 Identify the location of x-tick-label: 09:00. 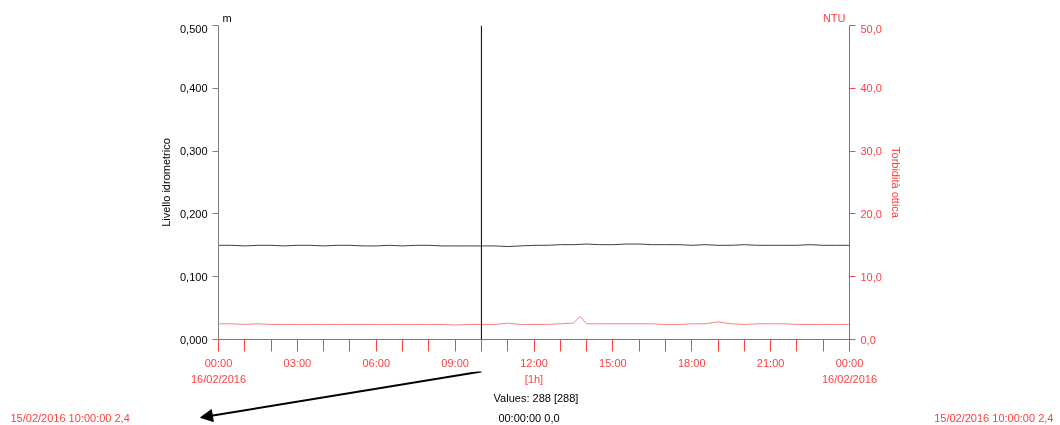
(455, 362).